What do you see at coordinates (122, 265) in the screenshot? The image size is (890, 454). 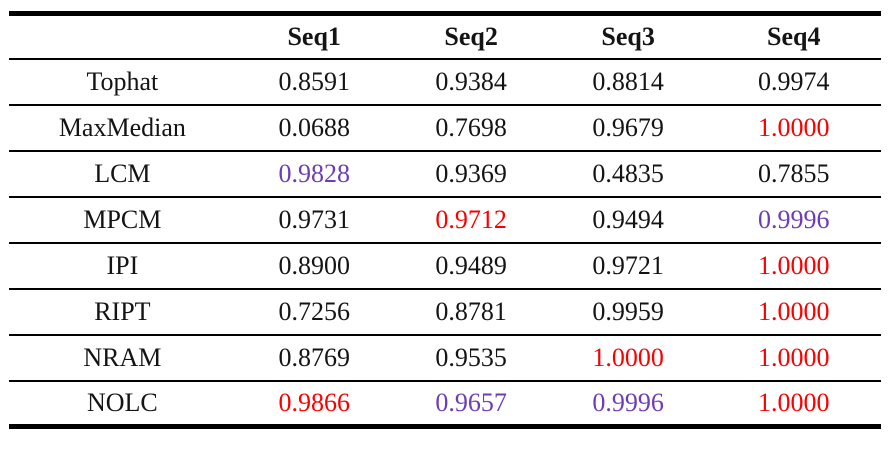 I see `row-label: IPI` at bounding box center [122, 265].